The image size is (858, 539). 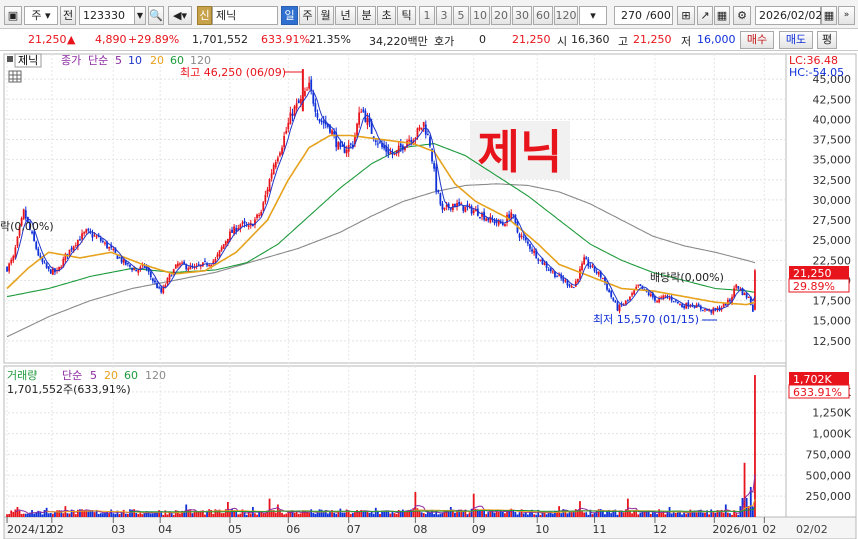 I want to click on calendar-icon: ▦, so click(x=829, y=15).